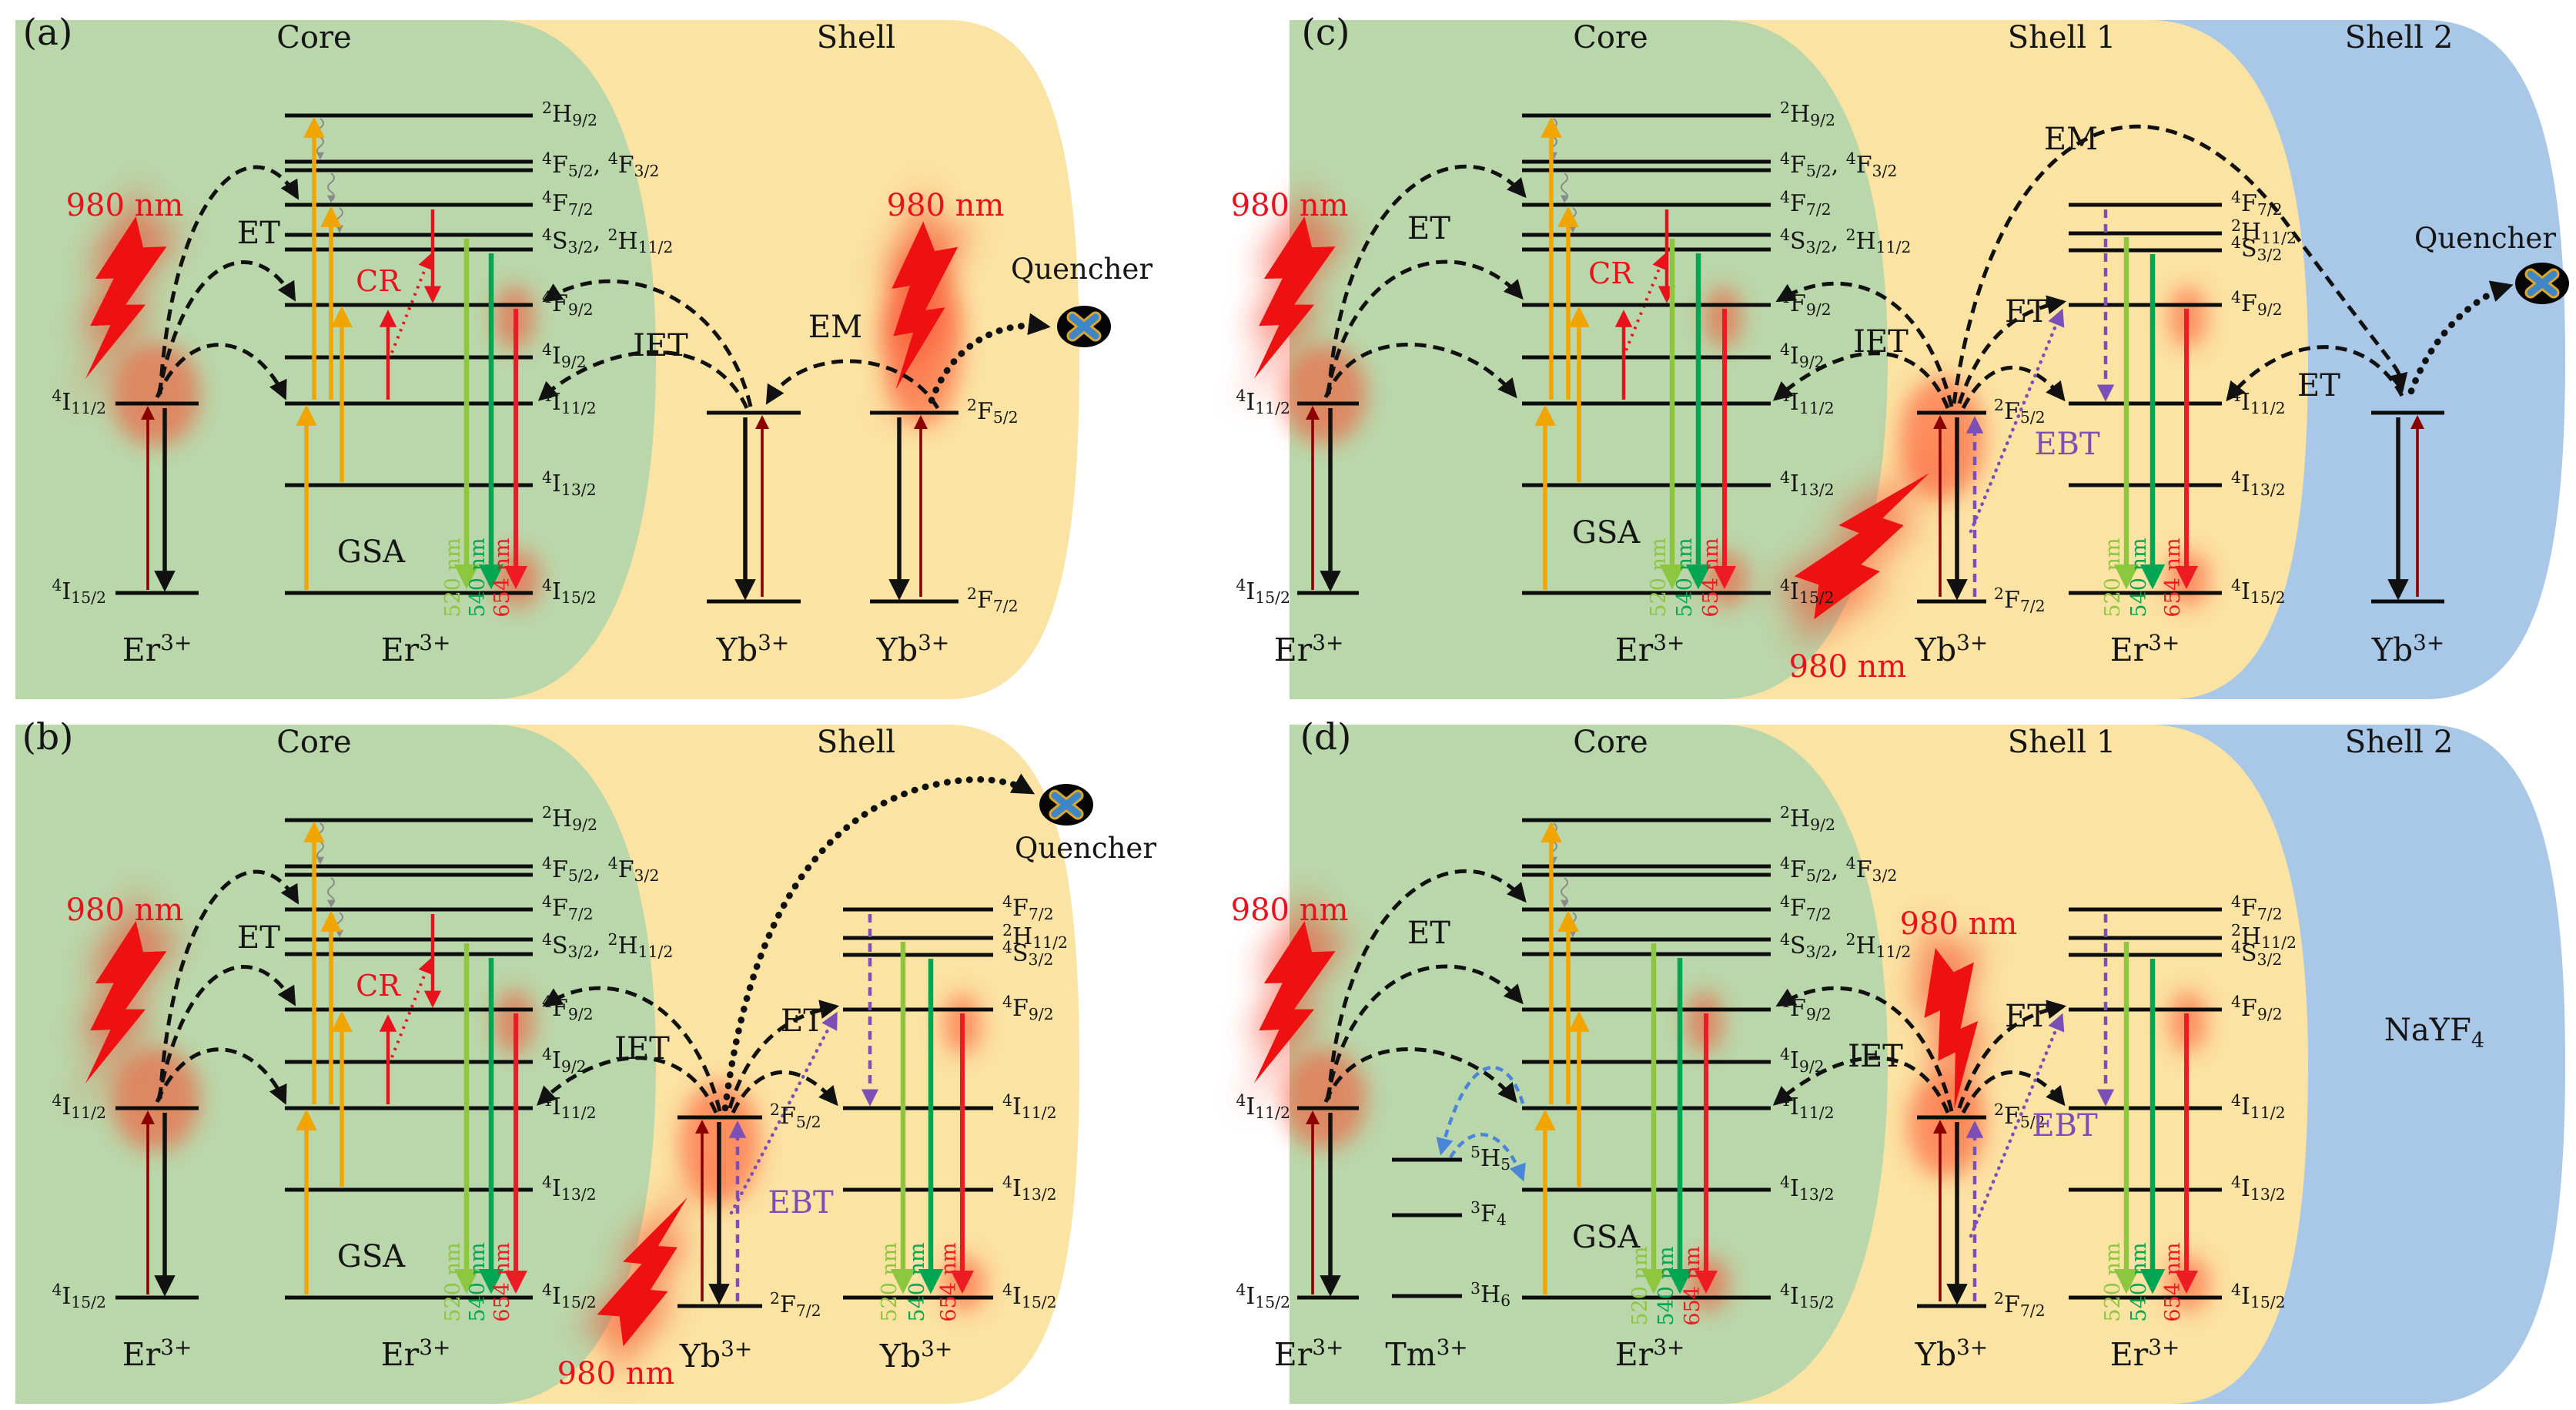  What do you see at coordinates (2139, 577) in the screenshot?
I see `emission-wavelength-label: 540 nm` at bounding box center [2139, 577].